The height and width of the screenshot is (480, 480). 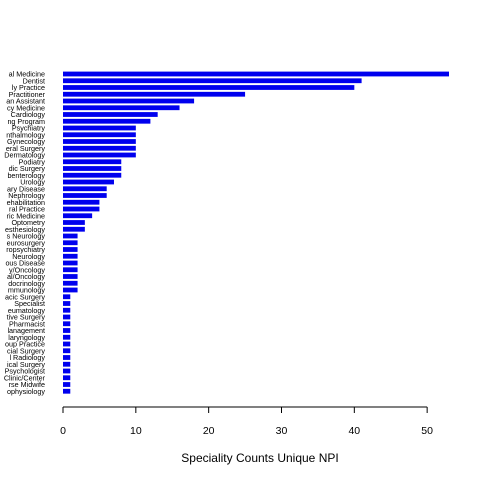 What do you see at coordinates (26, 148) in the screenshot?
I see `category-label: eral Surgery` at bounding box center [26, 148].